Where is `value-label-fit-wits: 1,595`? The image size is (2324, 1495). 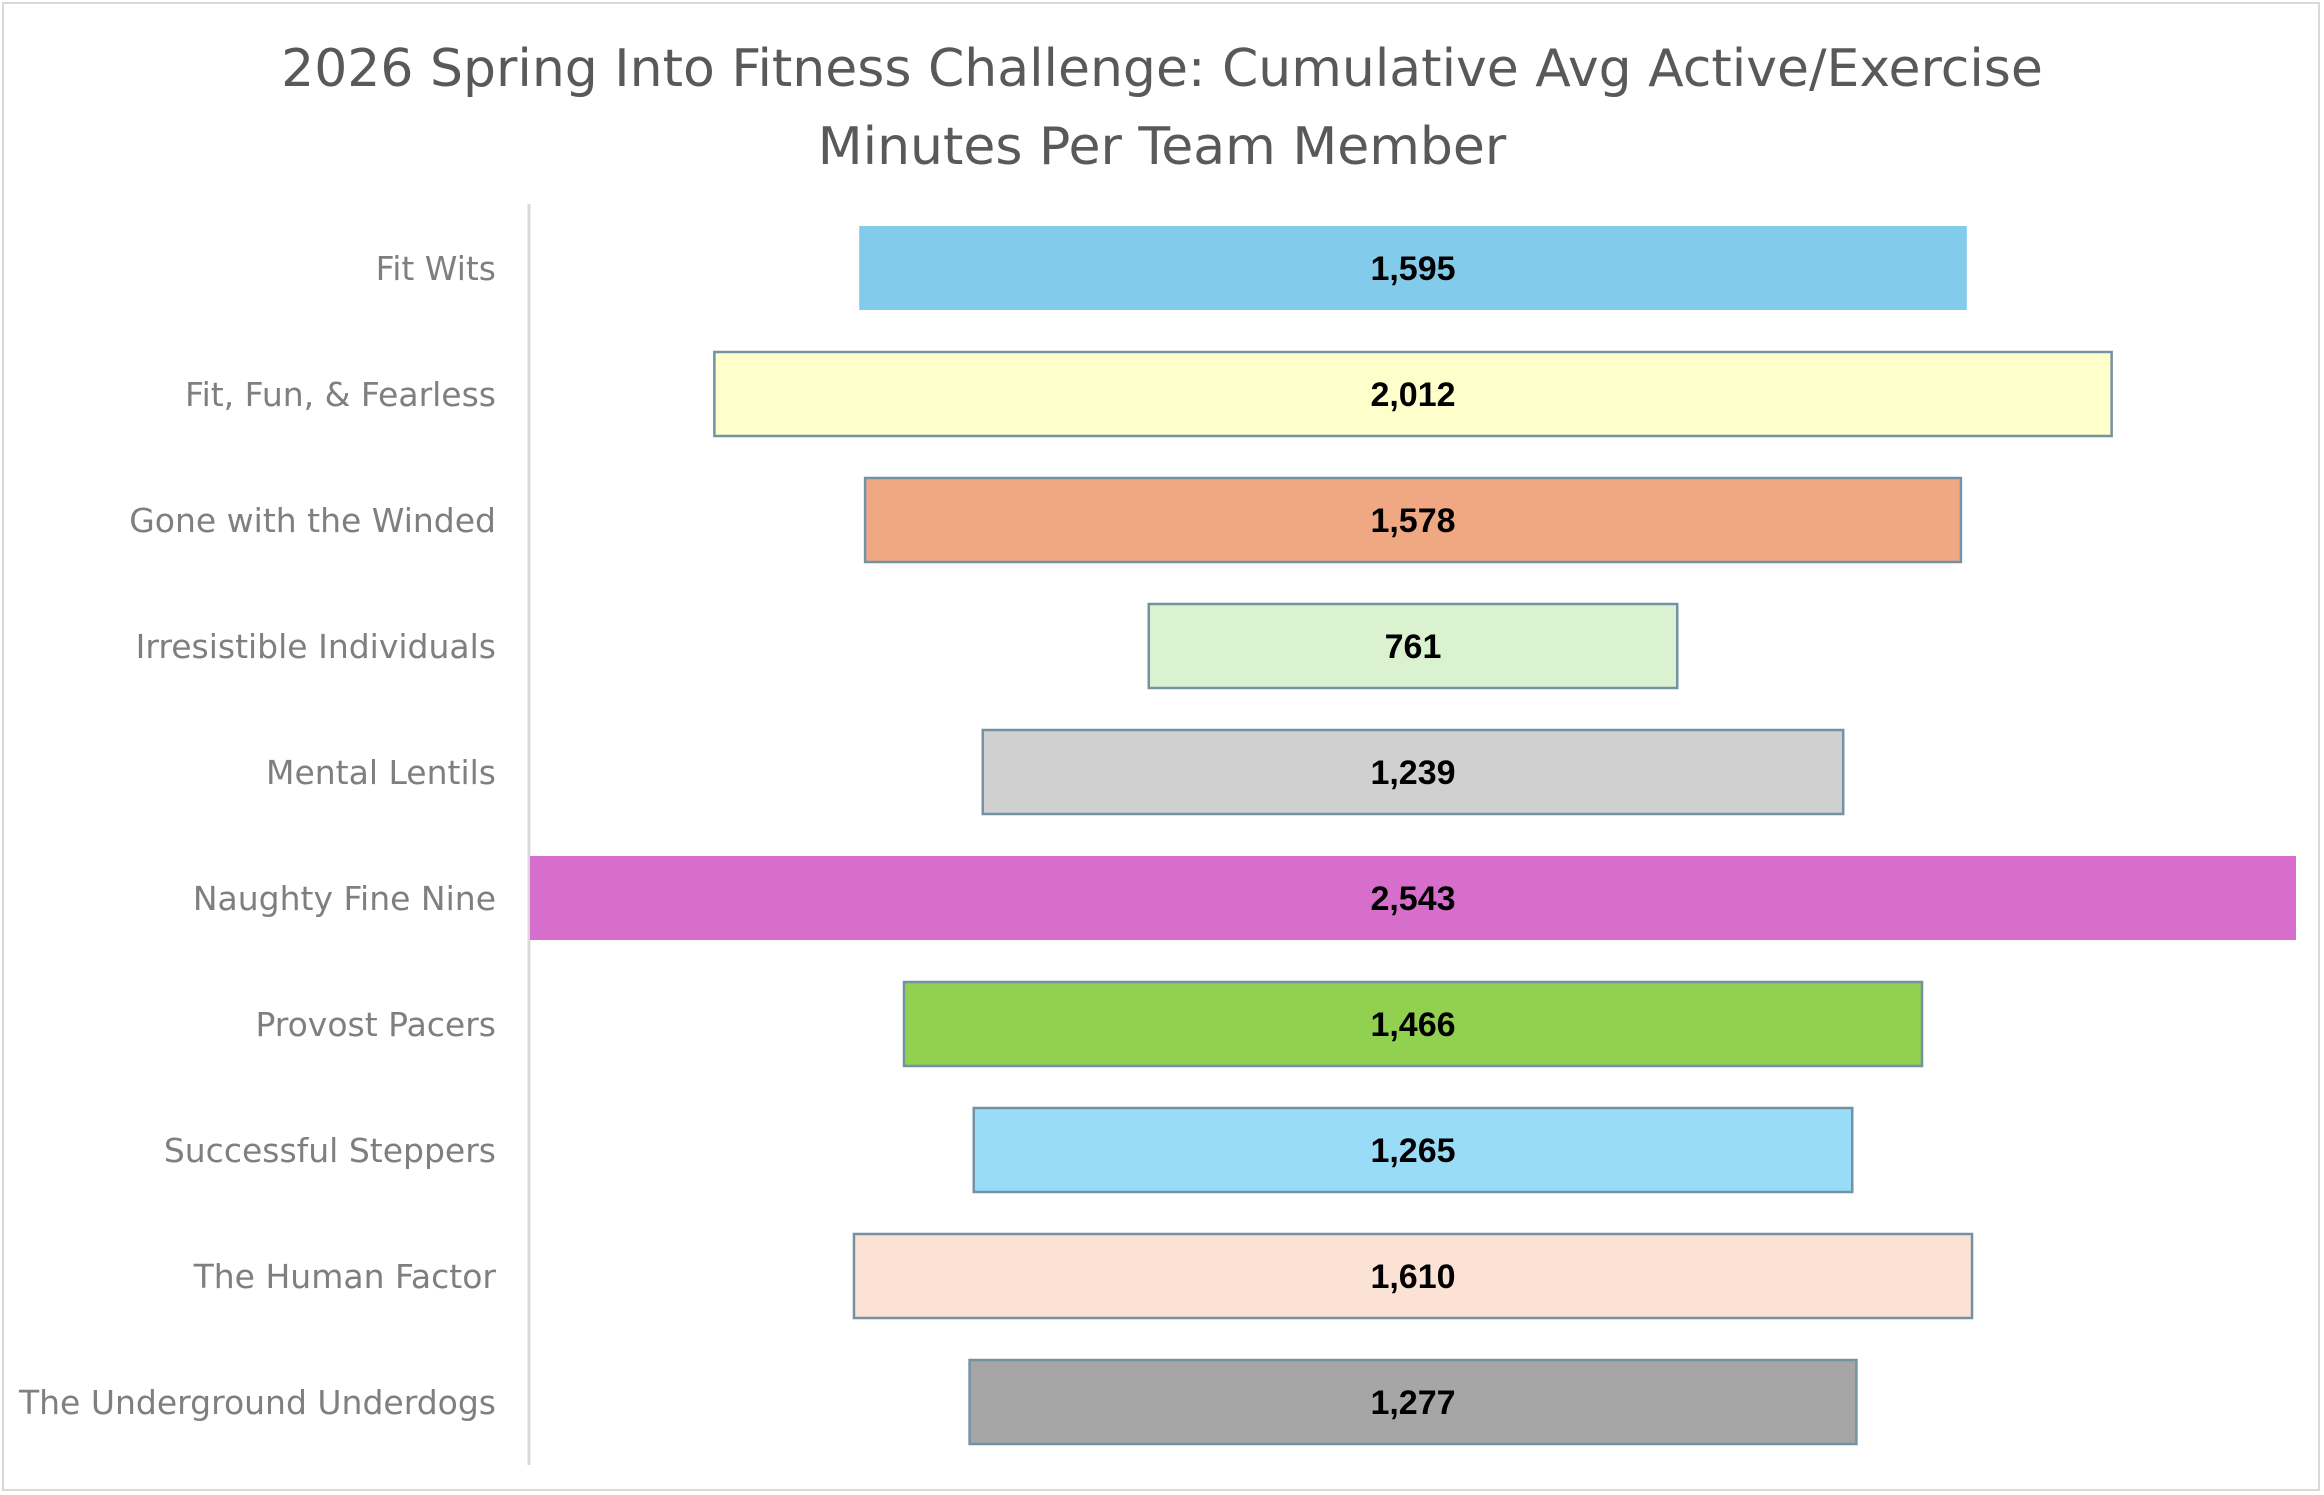 value-label-fit-wits: 1,595 is located at coordinates (1412, 269).